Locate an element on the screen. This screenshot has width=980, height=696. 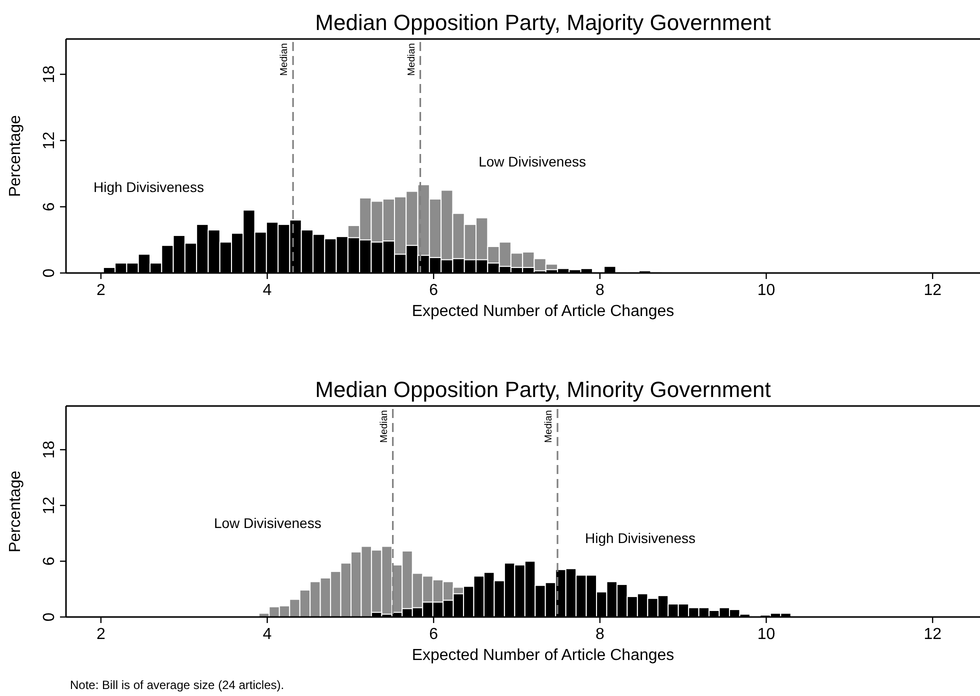
text: Note: Bill is of average size (24 articles). is located at coordinates (177, 685).